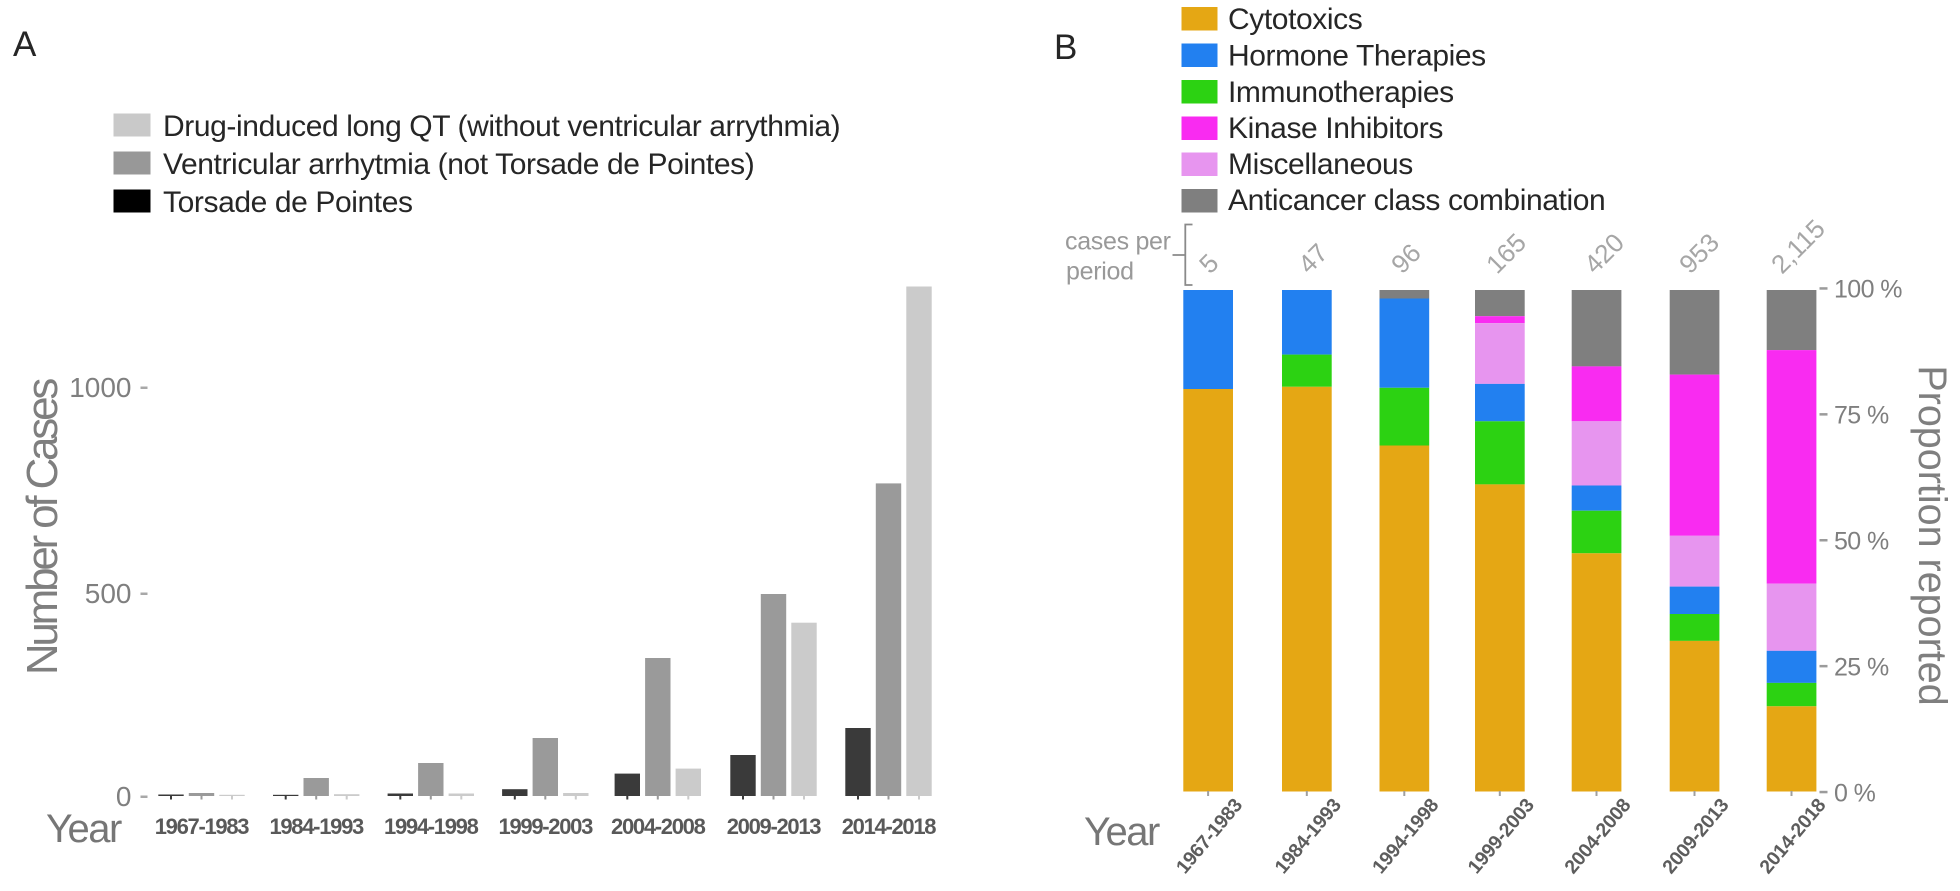 The image size is (1960, 891). What do you see at coordinates (1932, 535) in the screenshot?
I see `svg-text: Proportion reported` at bounding box center [1932, 535].